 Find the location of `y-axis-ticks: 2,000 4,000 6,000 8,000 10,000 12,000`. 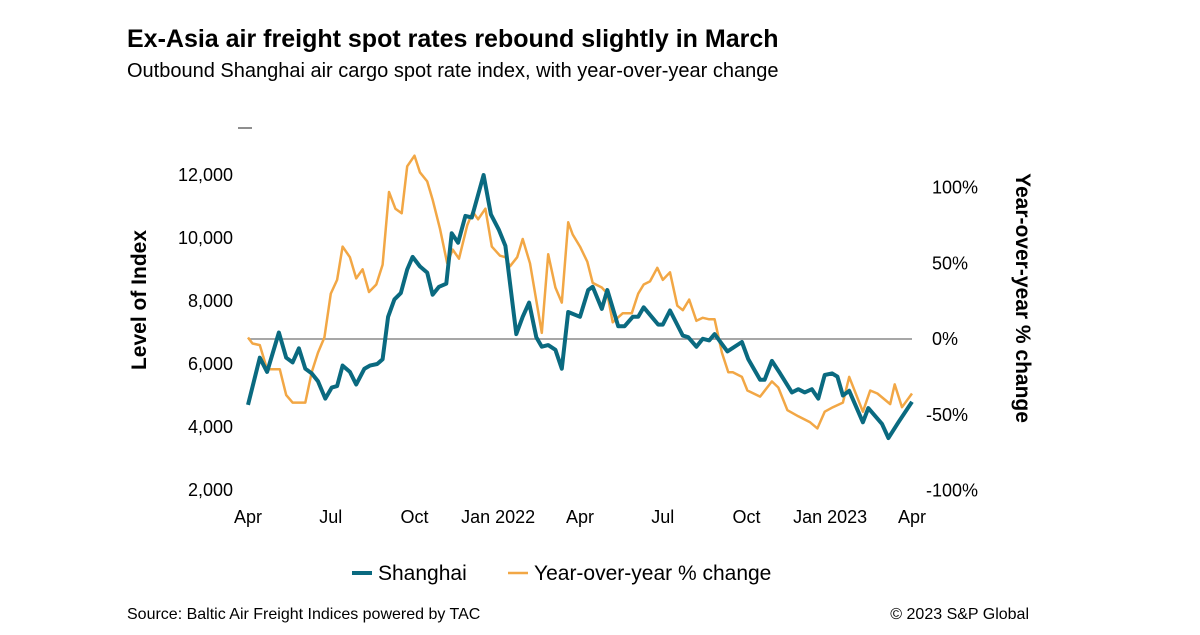

y-axis-ticks: 2,000 4,000 6,000 8,000 10,000 12,000 is located at coordinates (205, 332).